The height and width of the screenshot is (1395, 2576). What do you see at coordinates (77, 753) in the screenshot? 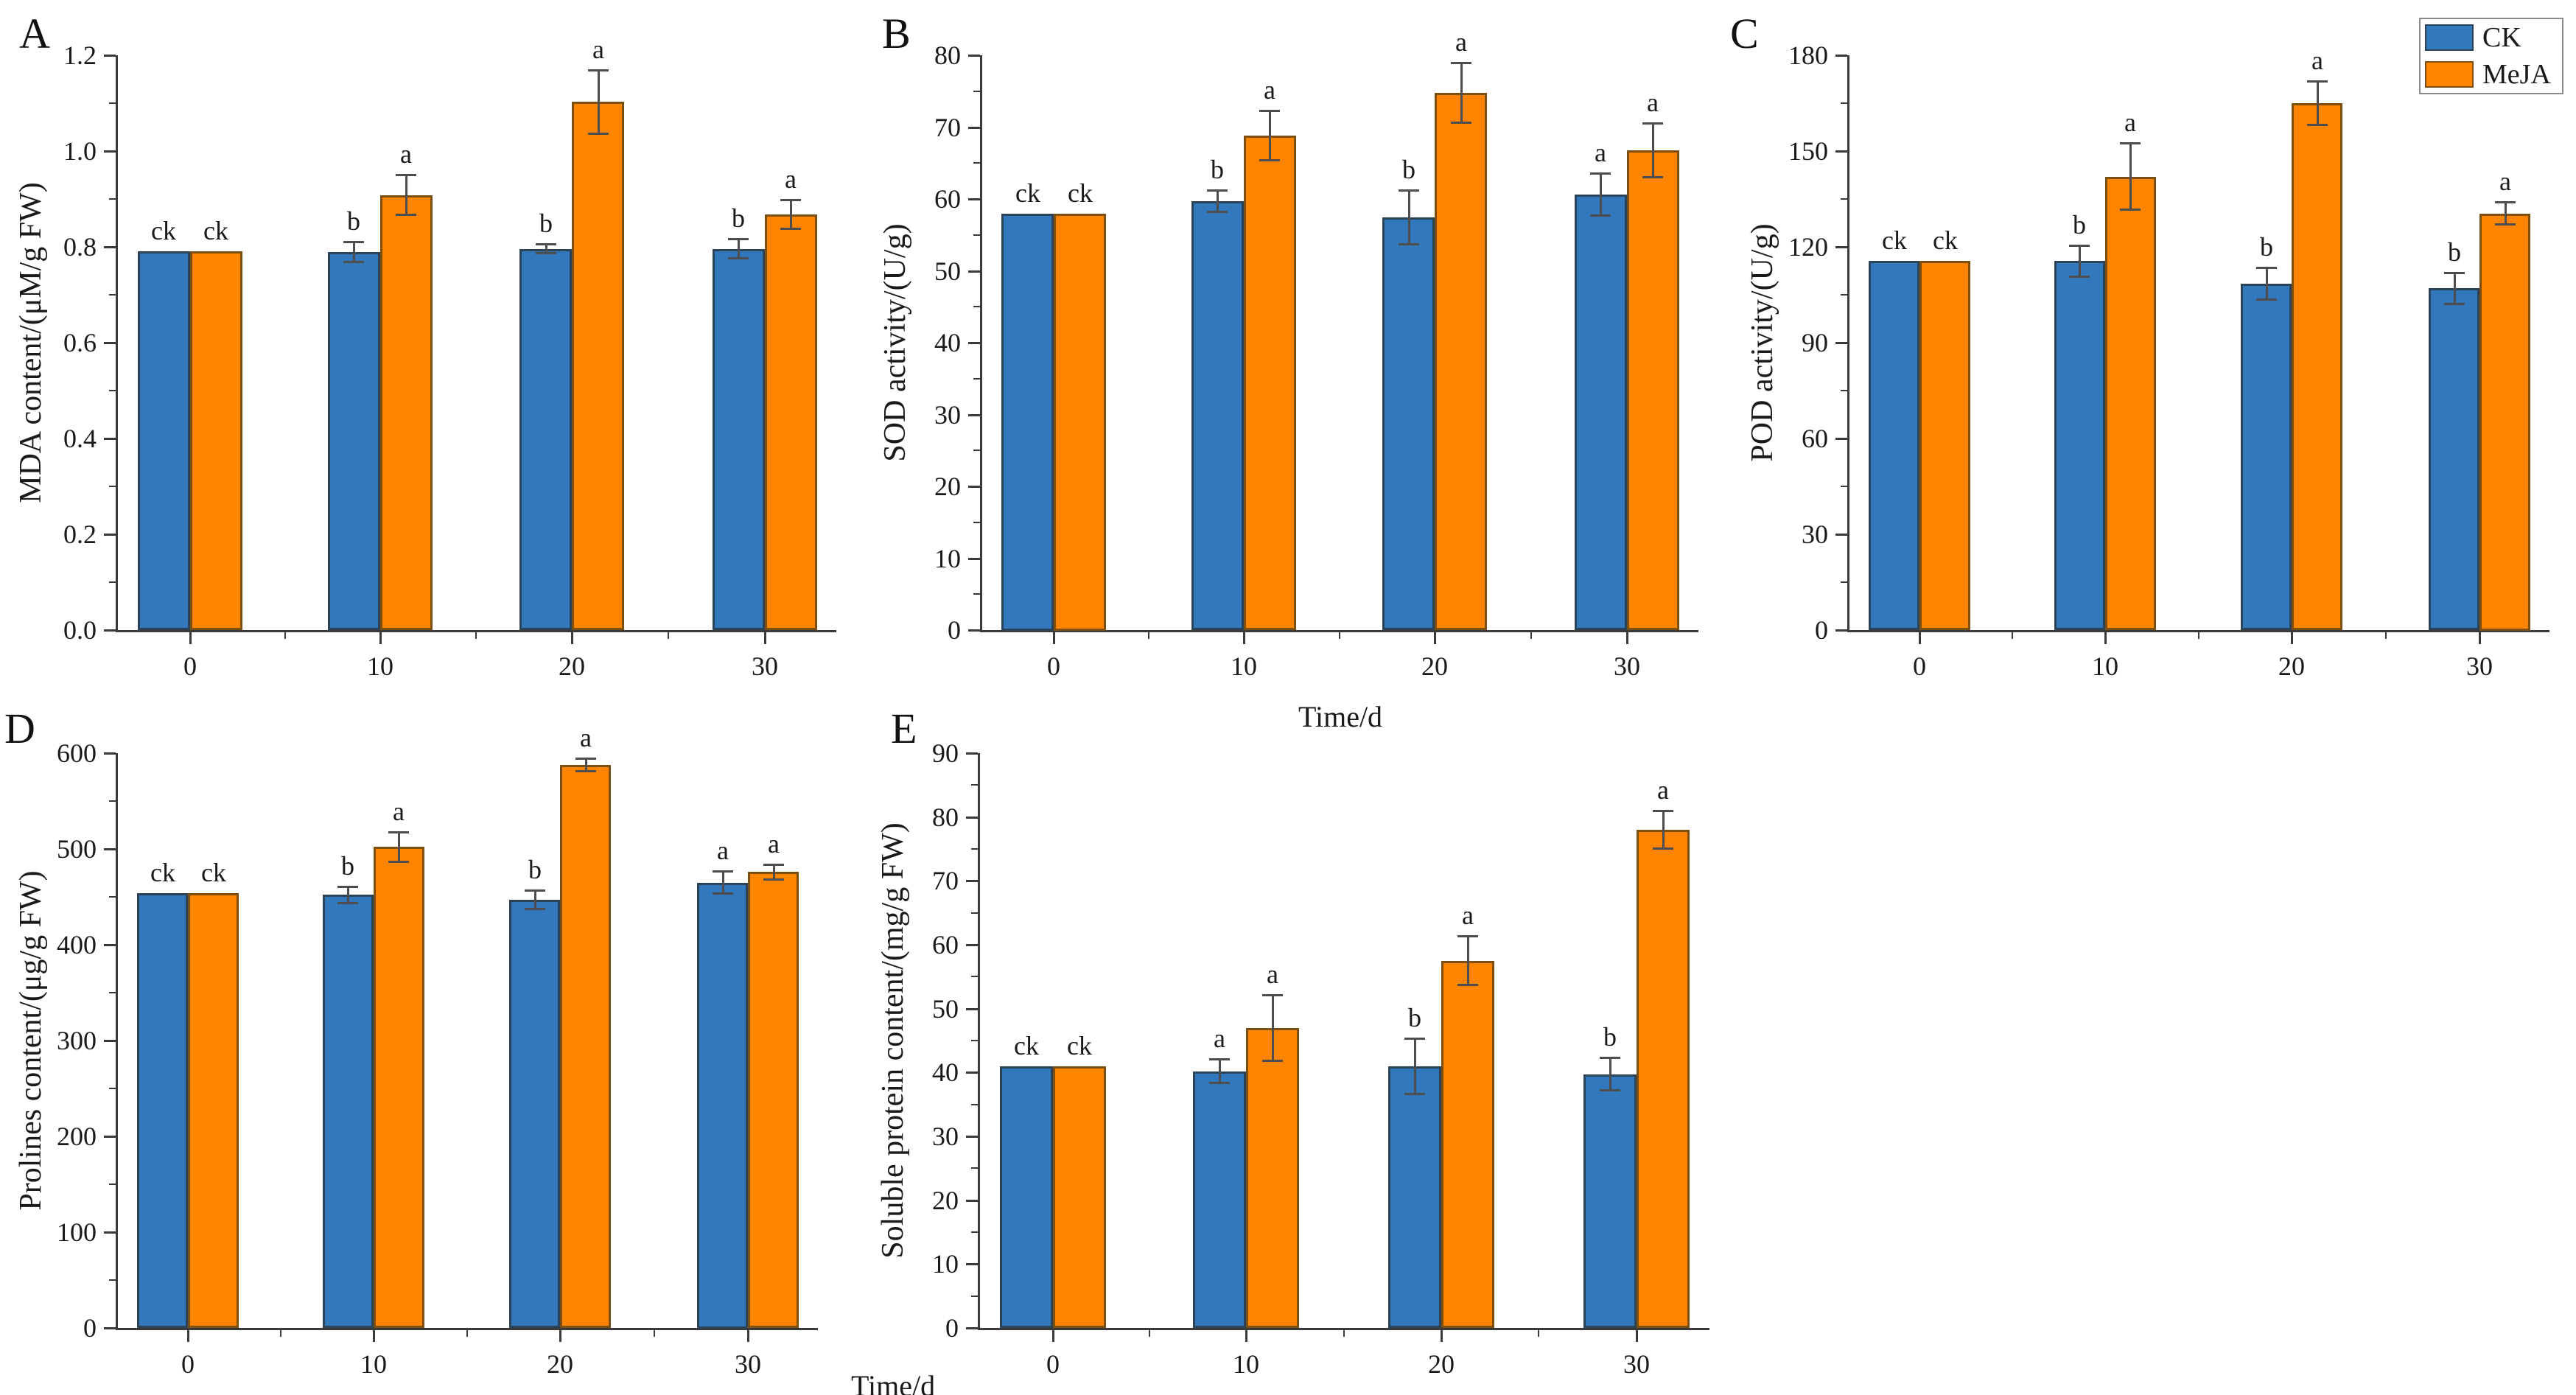
I see `y-tick-label: 600` at bounding box center [77, 753].